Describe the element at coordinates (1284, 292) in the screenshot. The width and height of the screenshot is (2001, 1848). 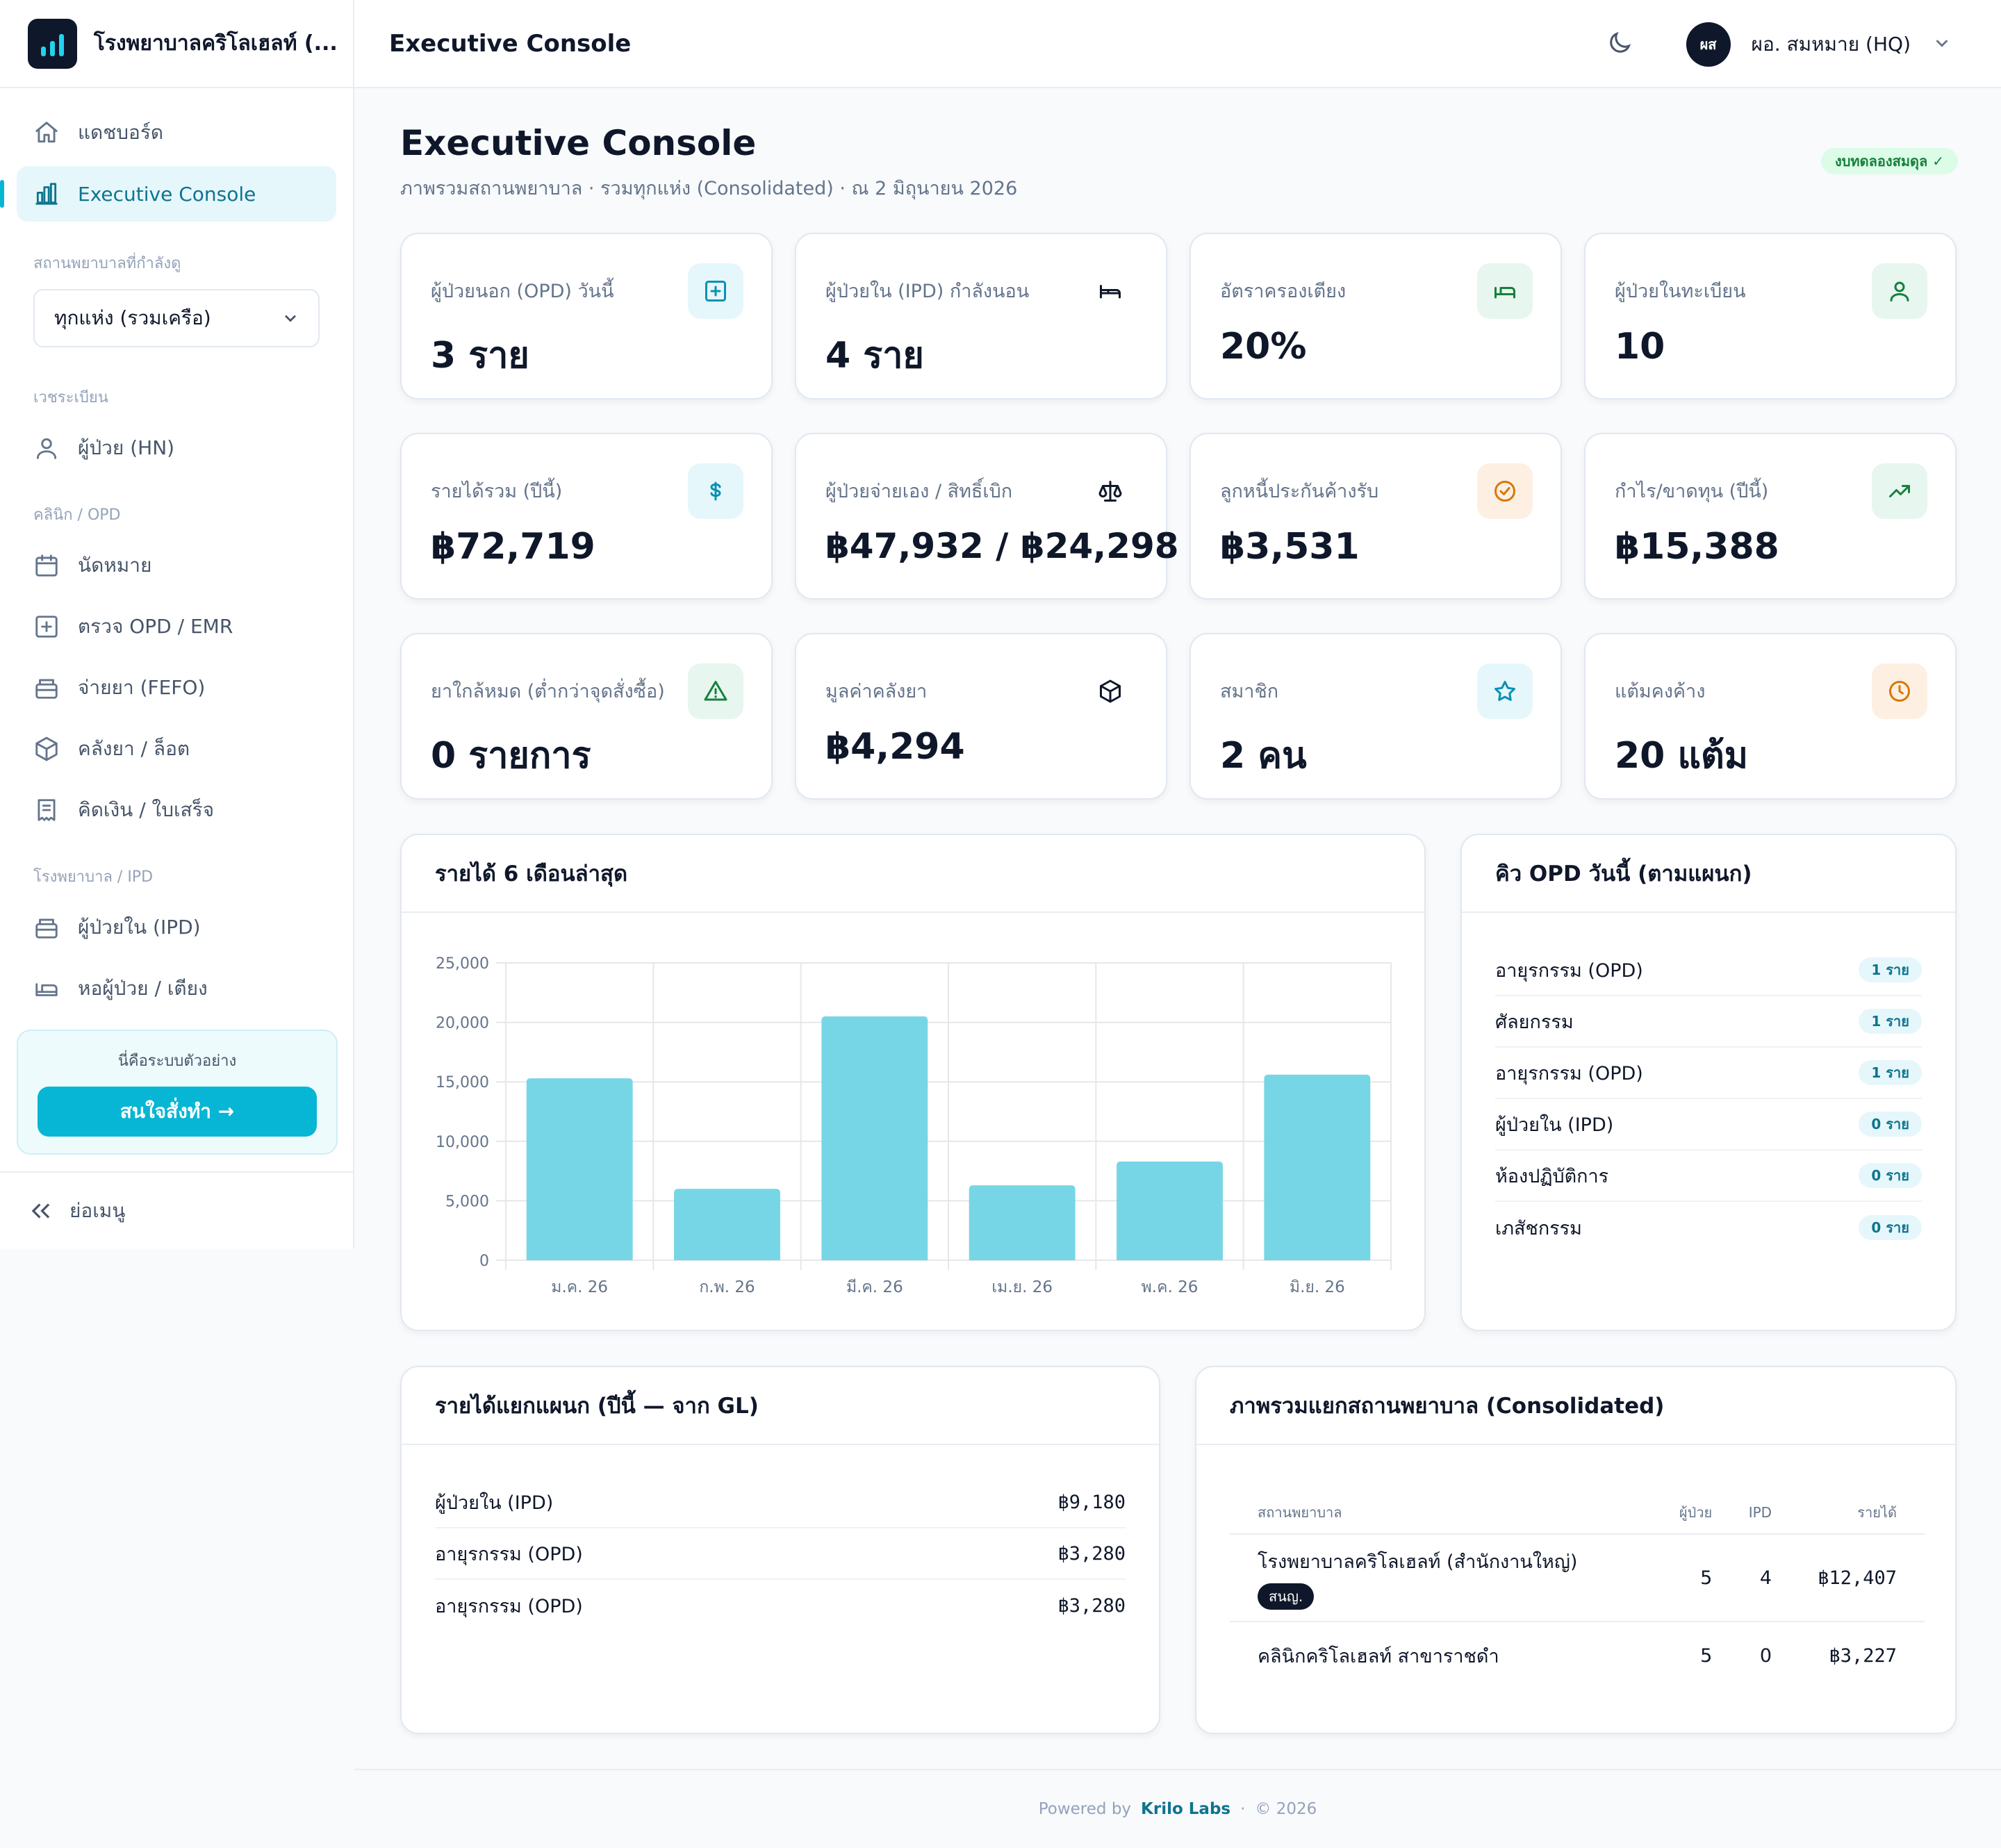
I see `kpi-label: อัตราครองเตียง` at that location.